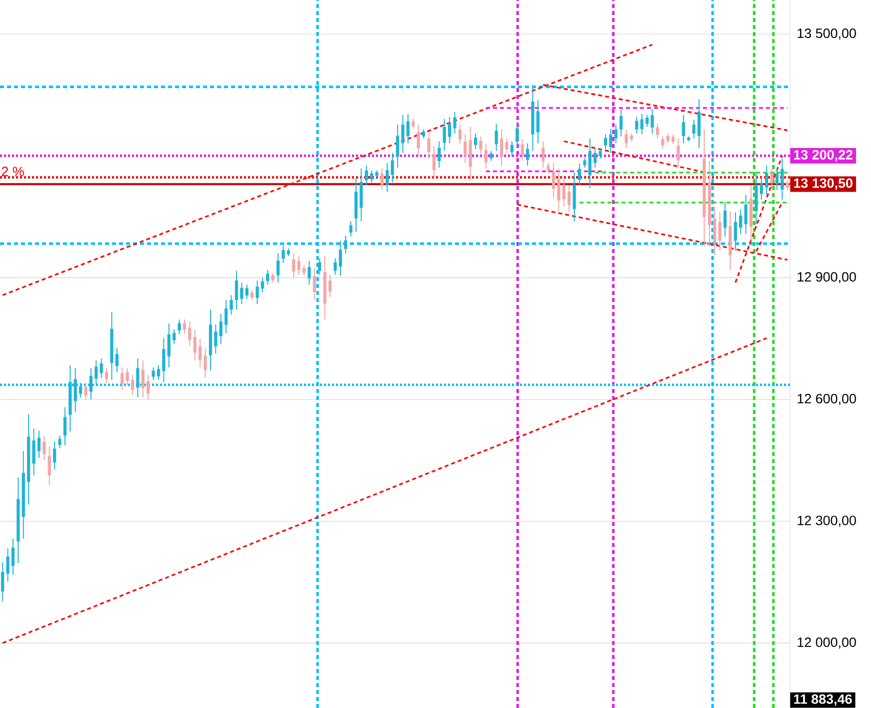 The width and height of the screenshot is (871, 708). What do you see at coordinates (827, 521) in the screenshot?
I see `y-tick-label: 12 300,00` at bounding box center [827, 521].